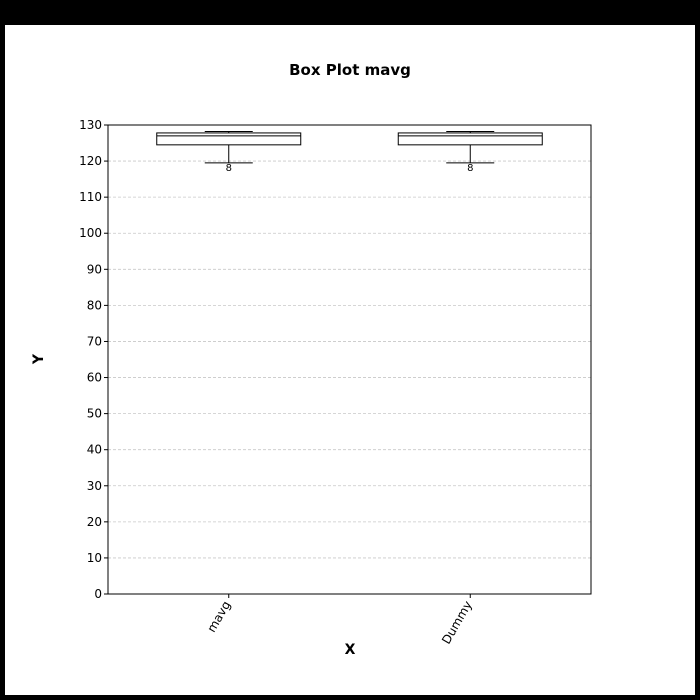 Image resolution: width=700 pixels, height=700 pixels. What do you see at coordinates (339, 620) in the screenshot?
I see `x-axis-ticks: mavg Dummy` at bounding box center [339, 620].